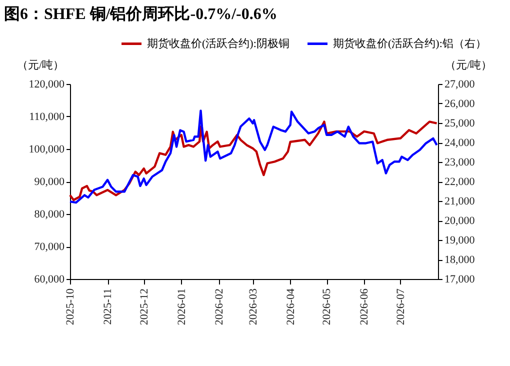 This screenshot has height=366, width=510. What do you see at coordinates (49, 280) in the screenshot?
I see `y-tick-label: 60,000` at bounding box center [49, 280].